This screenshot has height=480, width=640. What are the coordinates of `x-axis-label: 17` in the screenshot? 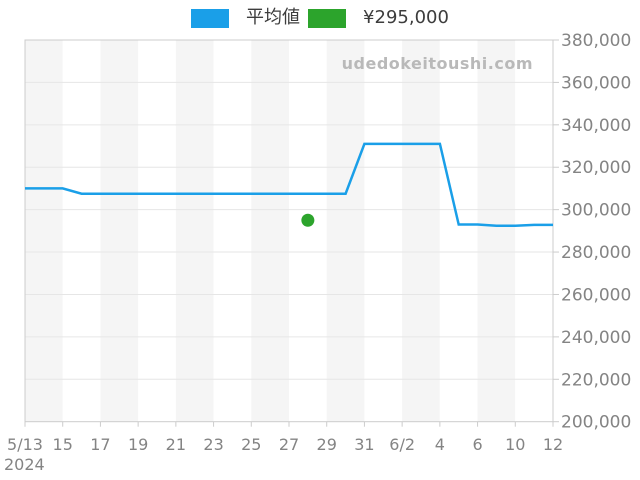 It's located at (100, 444).